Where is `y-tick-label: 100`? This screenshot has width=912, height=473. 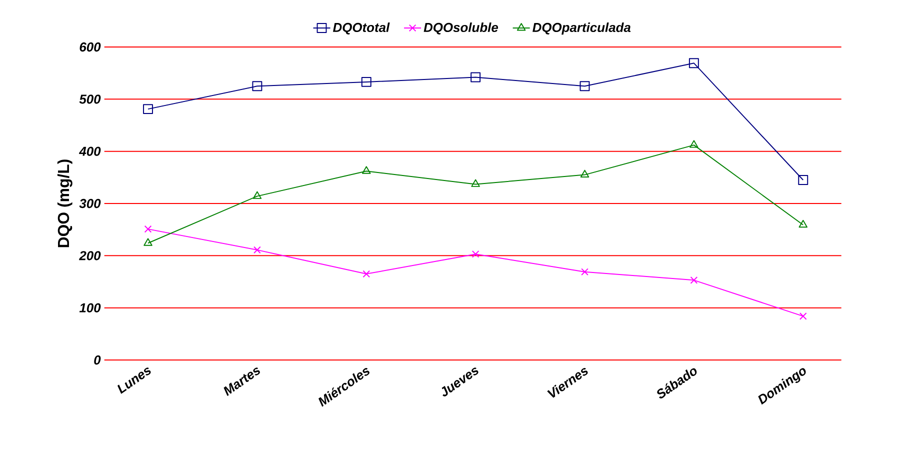 y-tick-label: 100 is located at coordinates (90, 307).